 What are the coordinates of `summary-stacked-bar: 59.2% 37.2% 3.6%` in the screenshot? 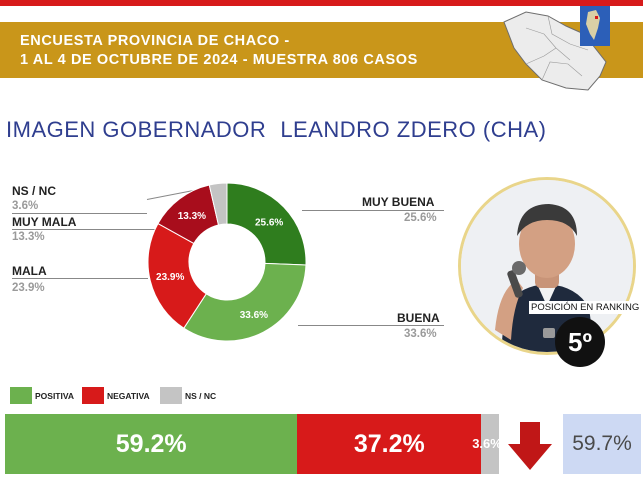 It's located at (253, 444).